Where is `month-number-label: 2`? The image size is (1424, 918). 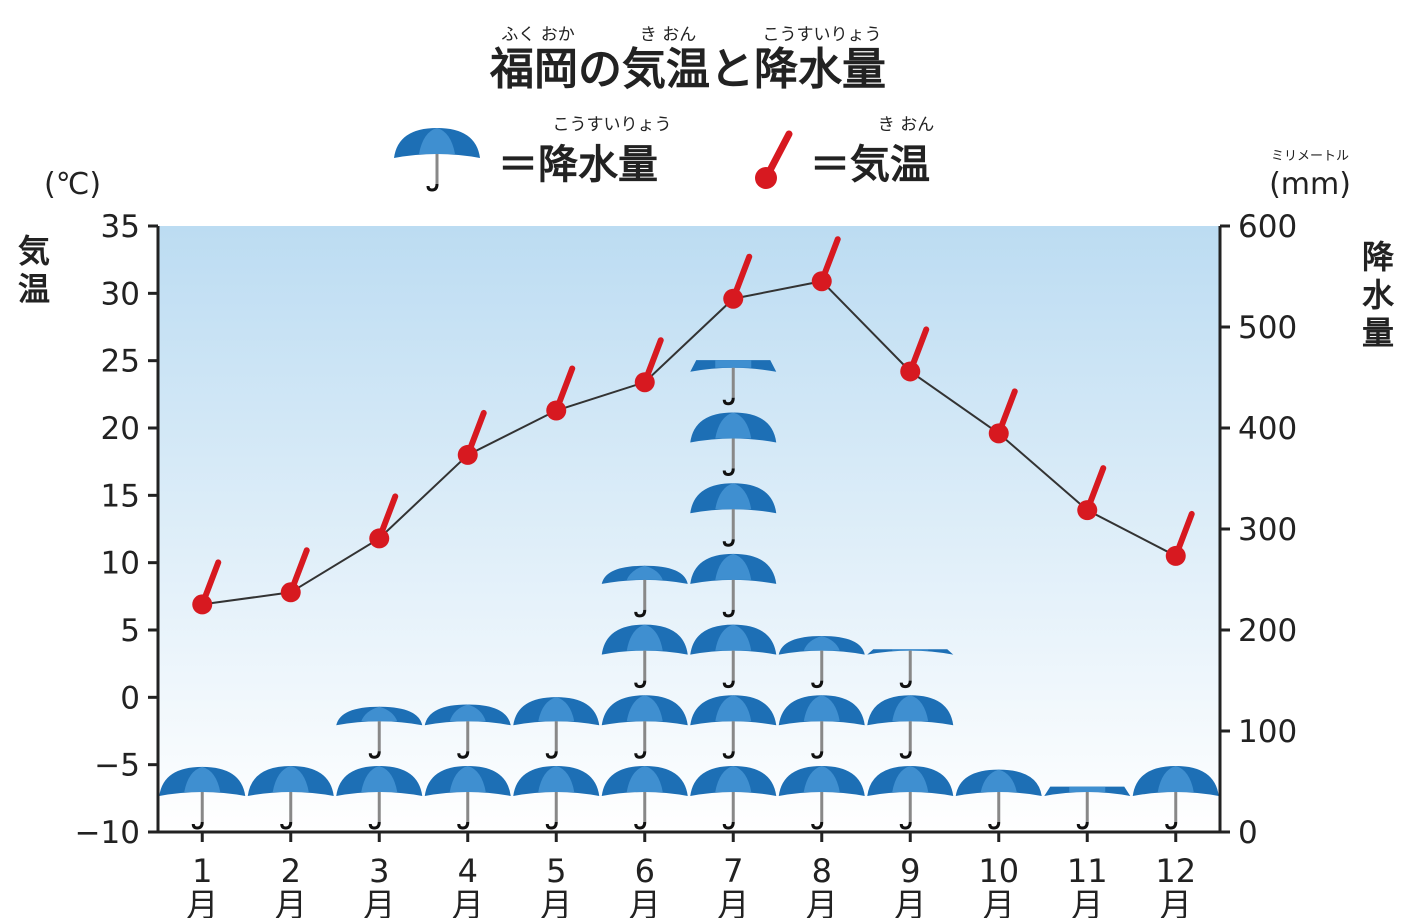 month-number-label: 2 is located at coordinates (291, 871).